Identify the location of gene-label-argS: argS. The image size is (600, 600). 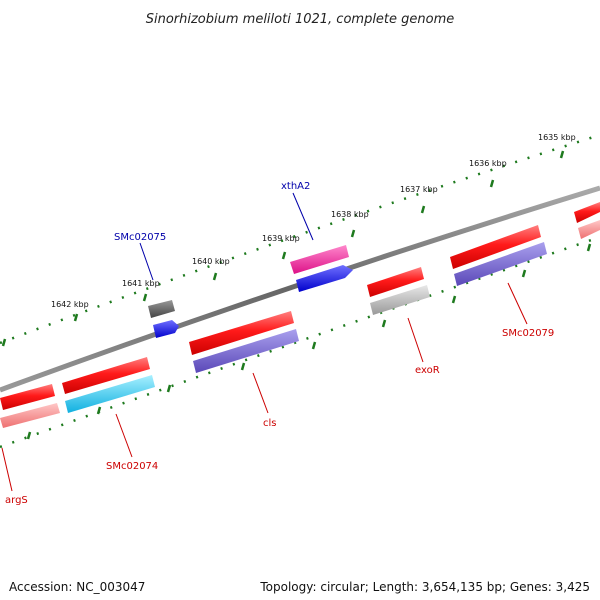
(16, 500).